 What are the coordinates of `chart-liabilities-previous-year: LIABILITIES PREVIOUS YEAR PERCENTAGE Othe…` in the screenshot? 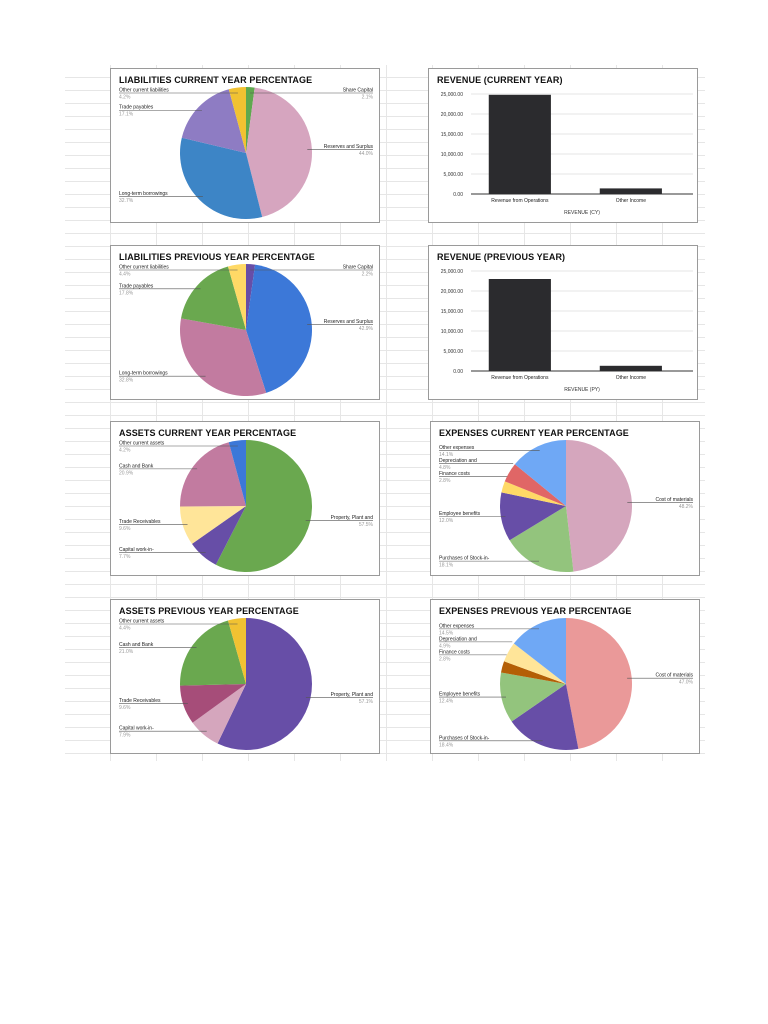 It's located at (245, 322).